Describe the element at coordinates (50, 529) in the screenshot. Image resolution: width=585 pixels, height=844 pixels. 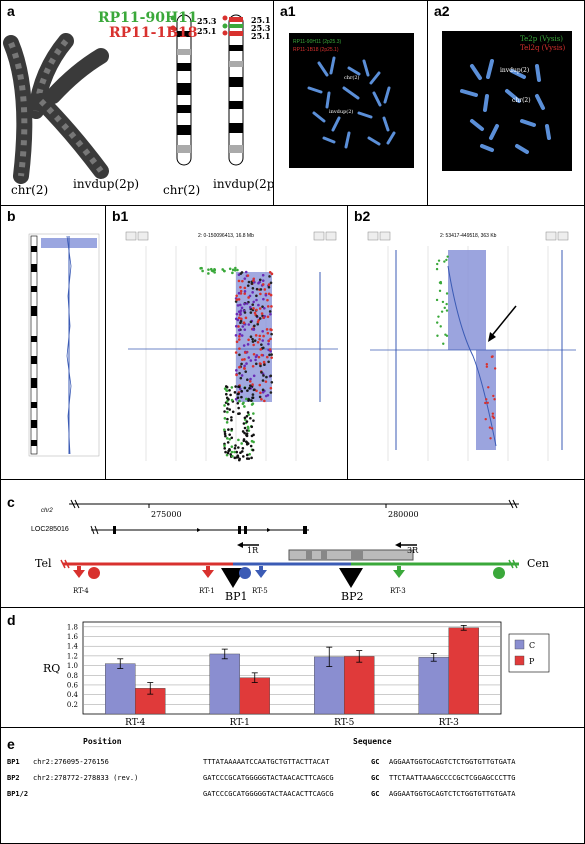
I see `gene-label: LOC285016` at that location.